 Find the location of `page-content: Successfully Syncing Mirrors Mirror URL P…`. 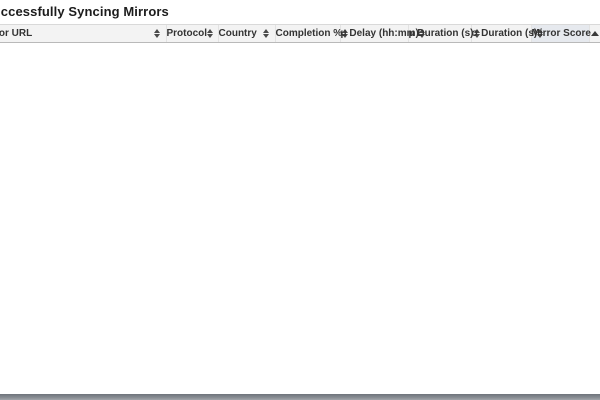

page-content: Successfully Syncing Mirrors Mirror URL P… is located at coordinates (300, 21).